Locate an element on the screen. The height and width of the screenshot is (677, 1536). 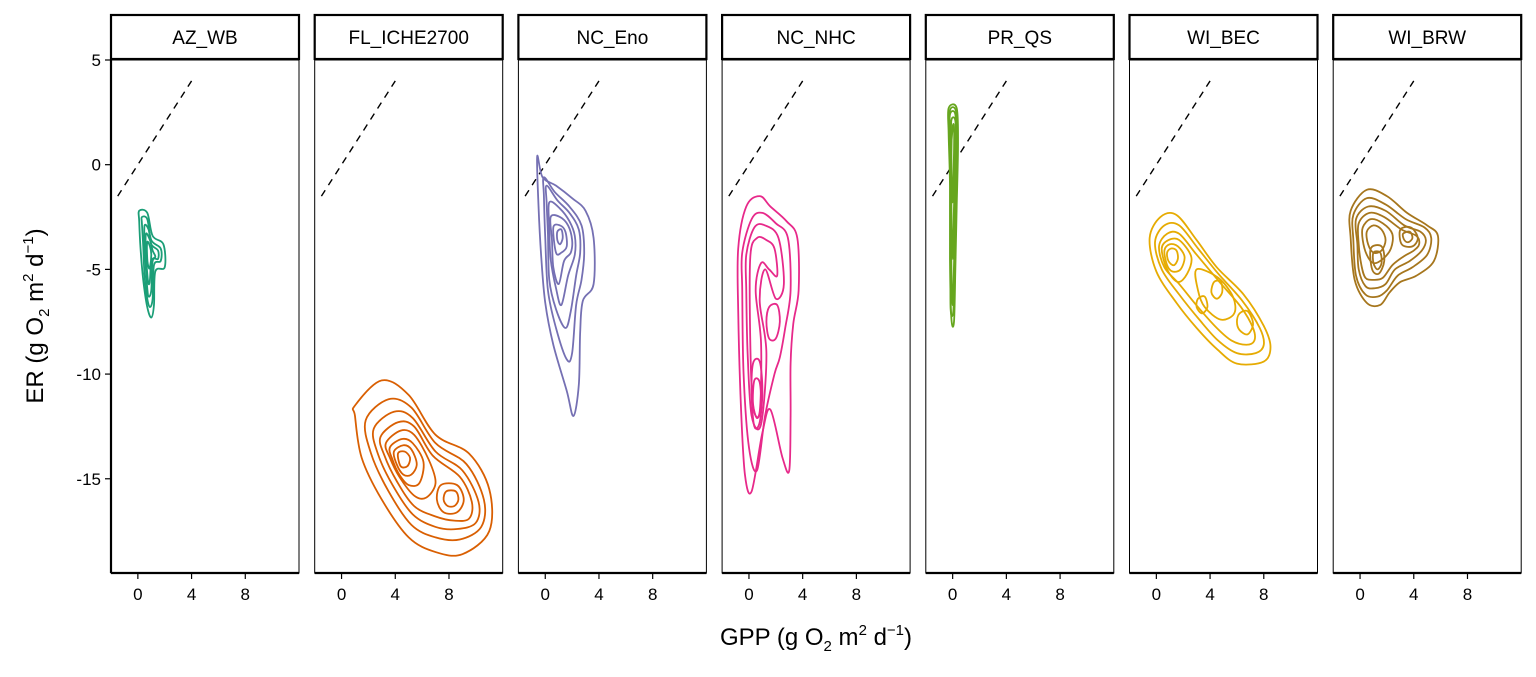
facet-strip-label: NC_Eno is located at coordinates (612, 38).